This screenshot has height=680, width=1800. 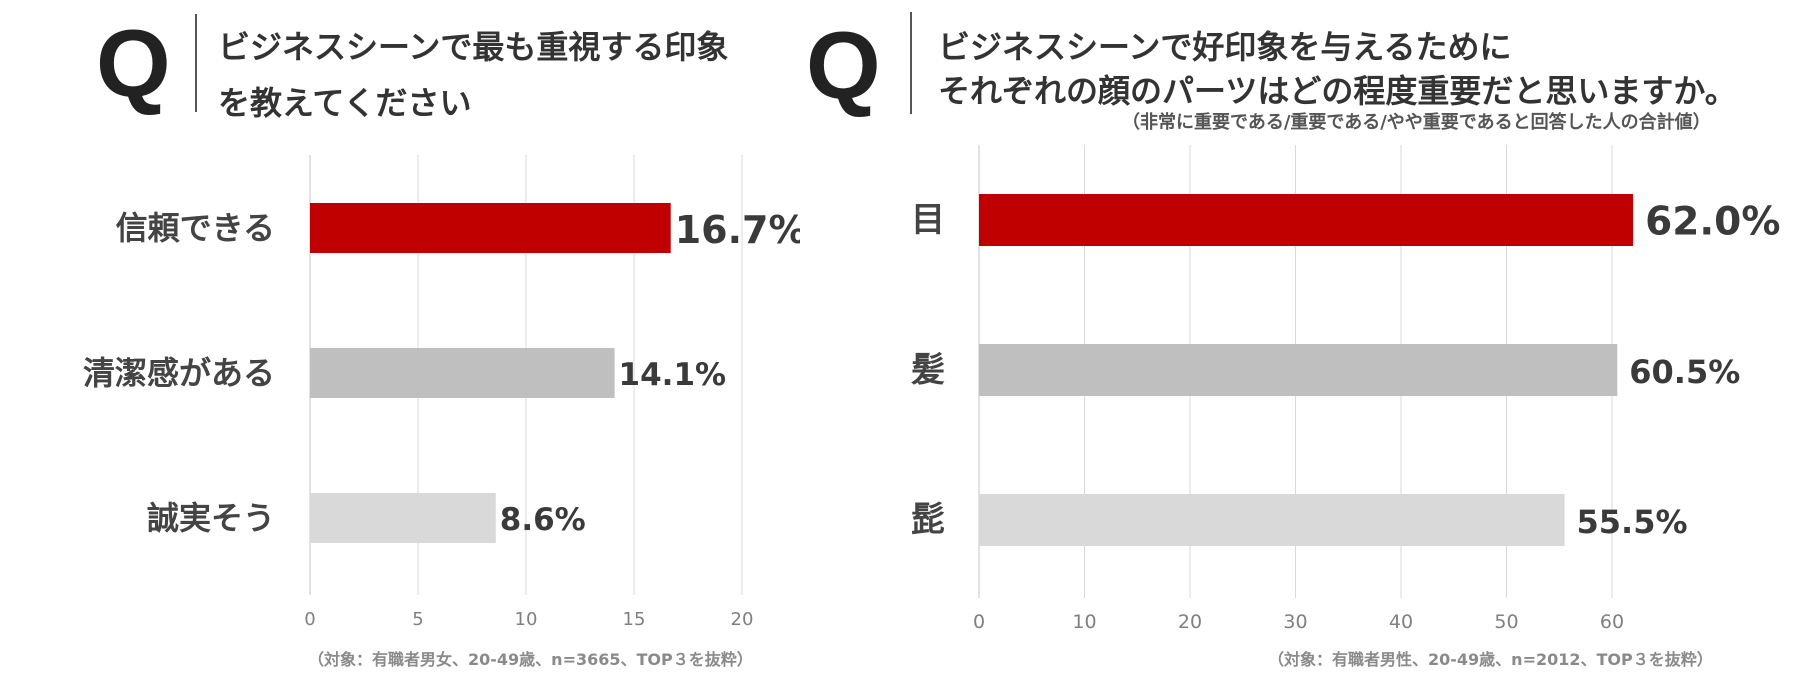 I want to click on x-tick-label: 5, so click(x=417, y=619).